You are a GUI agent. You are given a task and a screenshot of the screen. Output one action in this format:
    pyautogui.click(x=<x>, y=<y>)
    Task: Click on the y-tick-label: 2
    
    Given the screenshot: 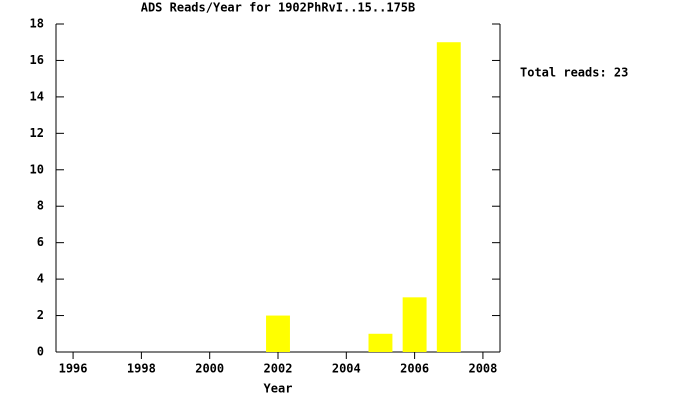 What is the action you would take?
    pyautogui.click(x=40, y=315)
    